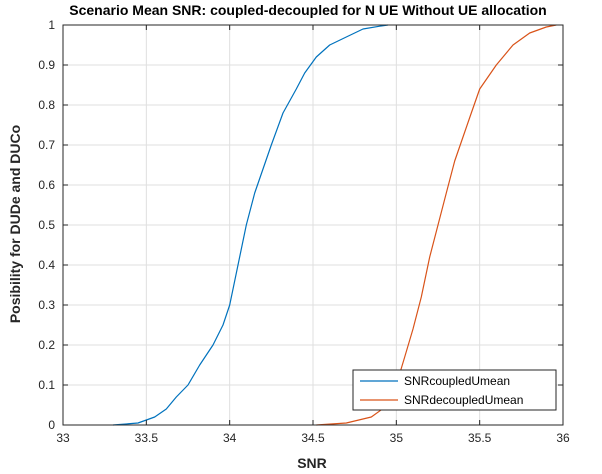 The image size is (602, 474). What do you see at coordinates (51, 25) in the screenshot?
I see `y-tick-label: 1` at bounding box center [51, 25].